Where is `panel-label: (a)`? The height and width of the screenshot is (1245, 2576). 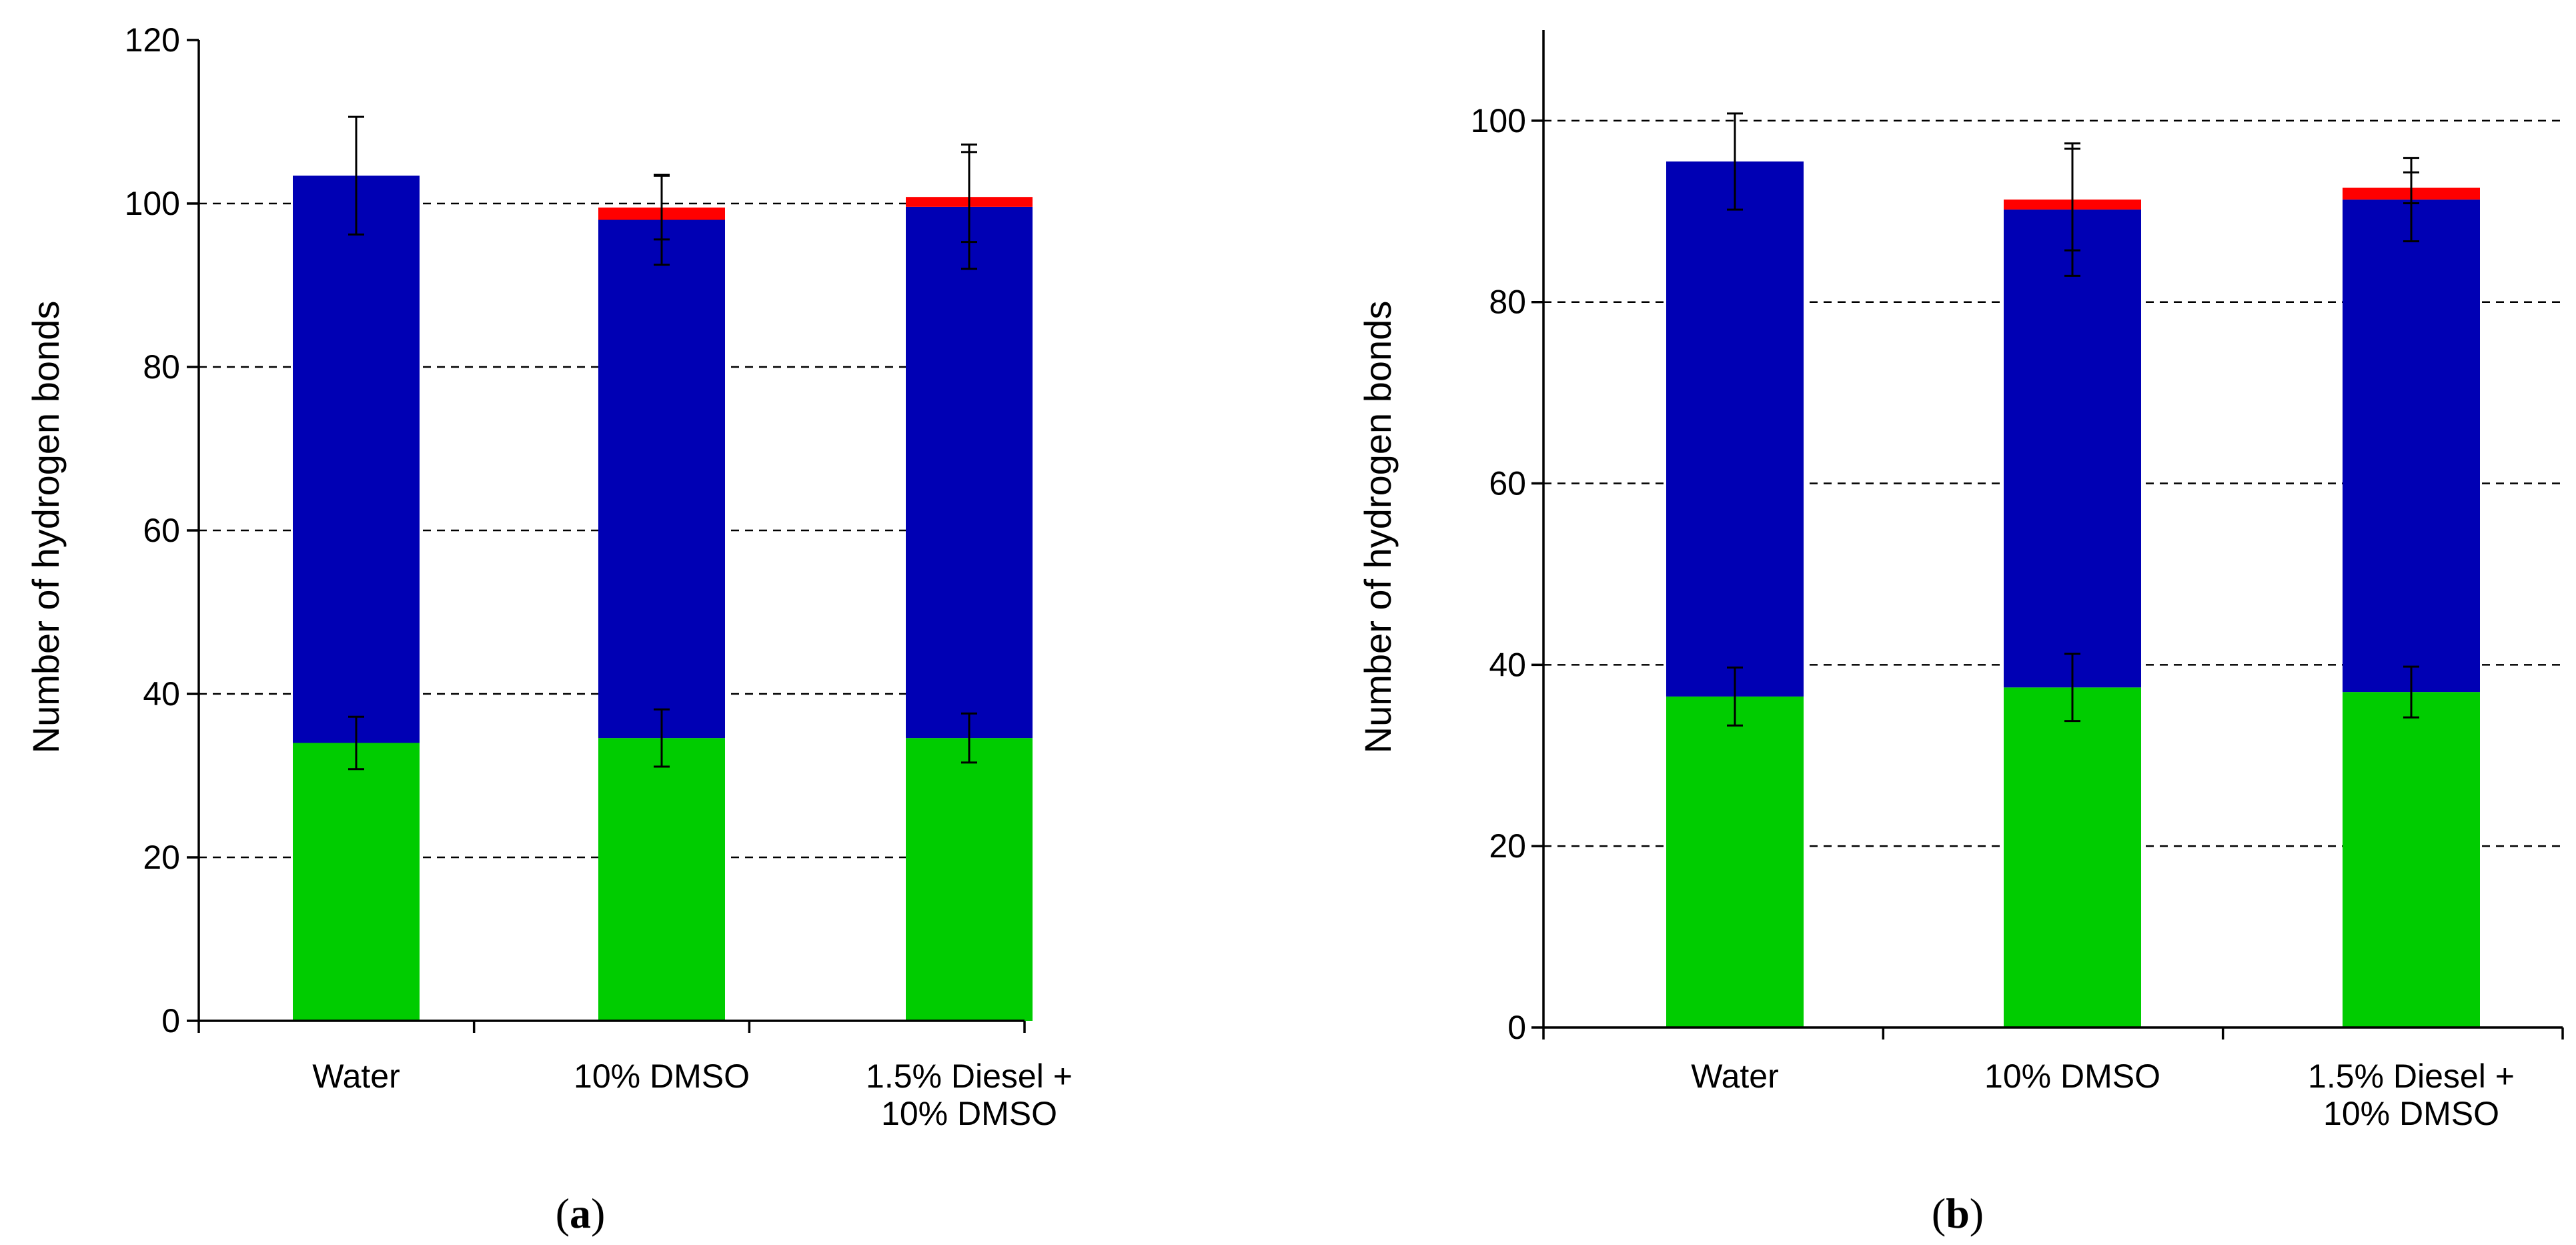 panel-label: (a) is located at coordinates (581, 1213).